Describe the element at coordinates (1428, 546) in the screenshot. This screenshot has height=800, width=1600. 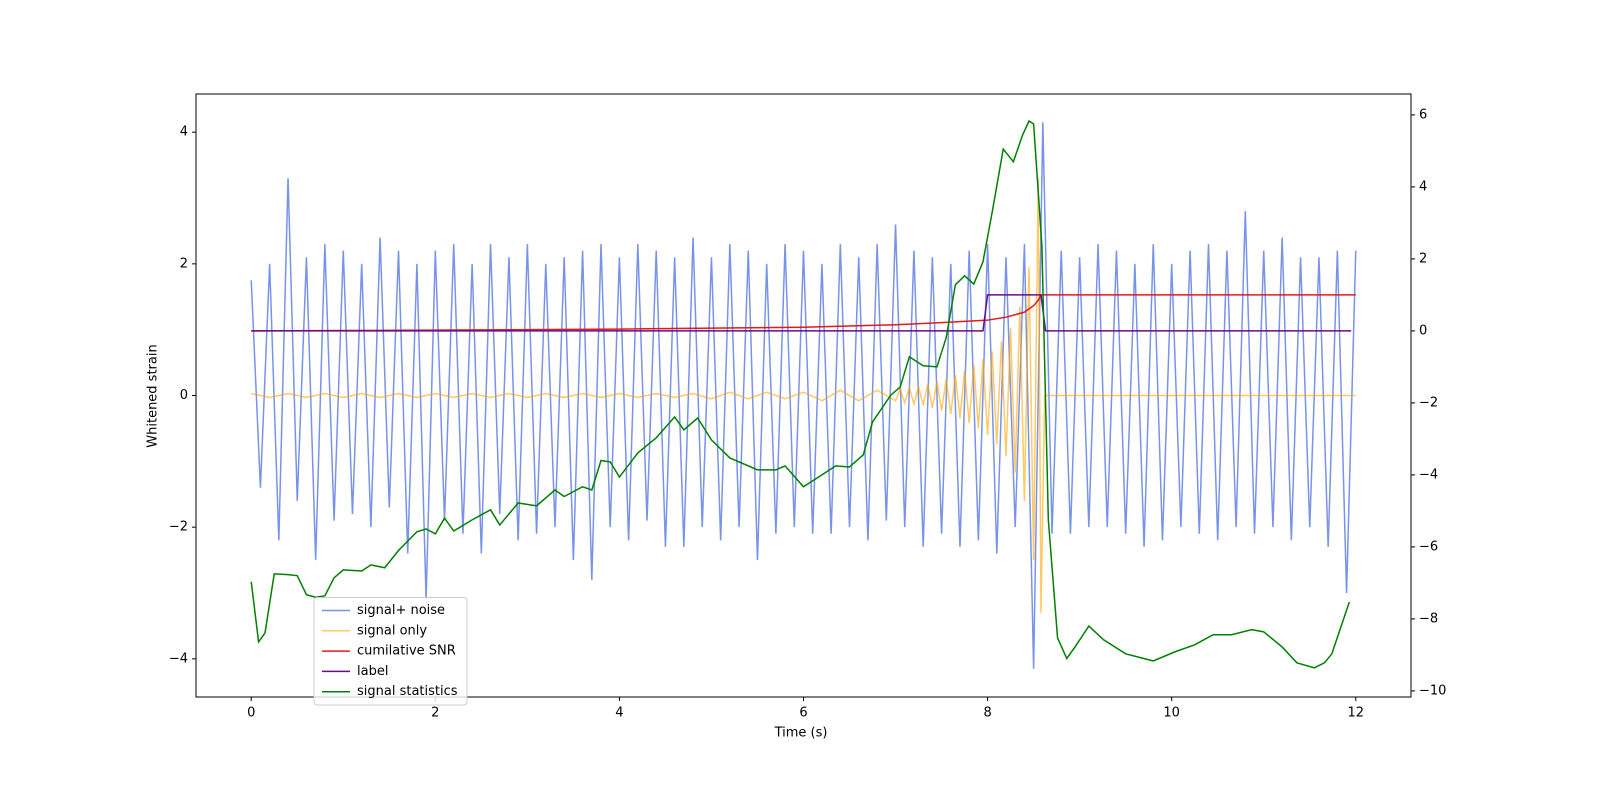
I see `y2-tick-label: −6` at that location.